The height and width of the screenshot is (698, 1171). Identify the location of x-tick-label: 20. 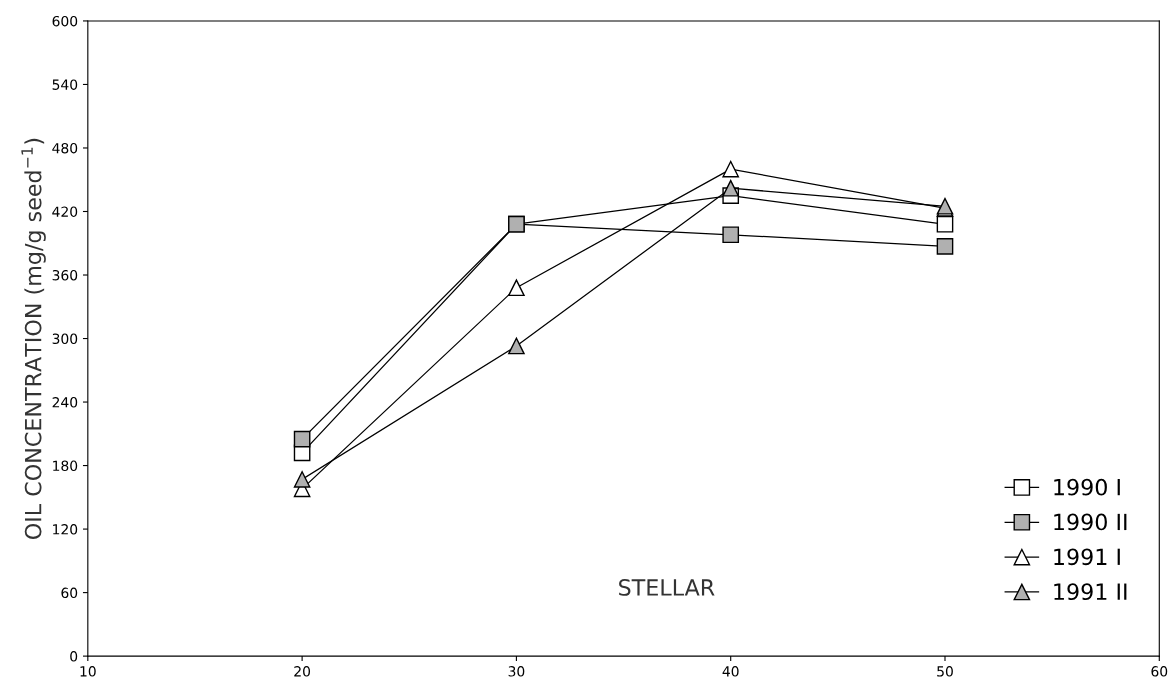
(302, 671).